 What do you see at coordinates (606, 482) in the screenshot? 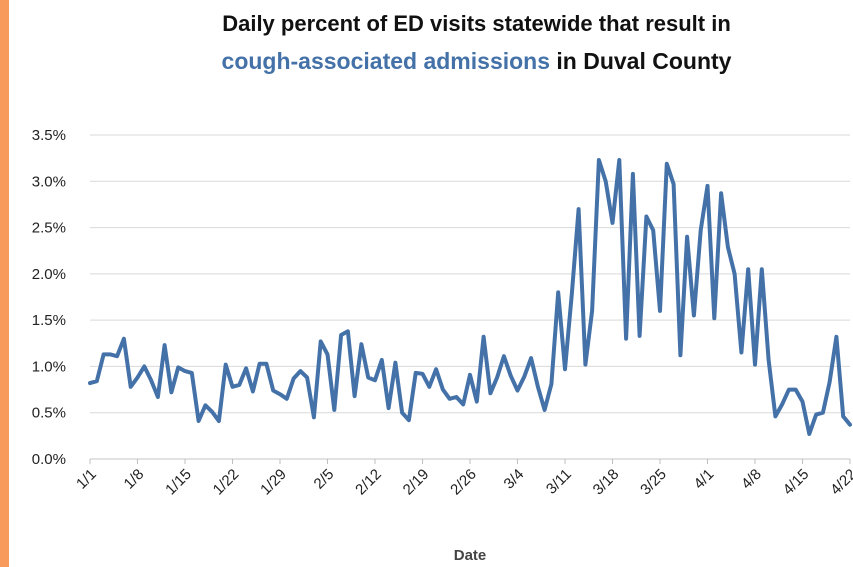
I see `x-tick-label: 3/18` at bounding box center [606, 482].